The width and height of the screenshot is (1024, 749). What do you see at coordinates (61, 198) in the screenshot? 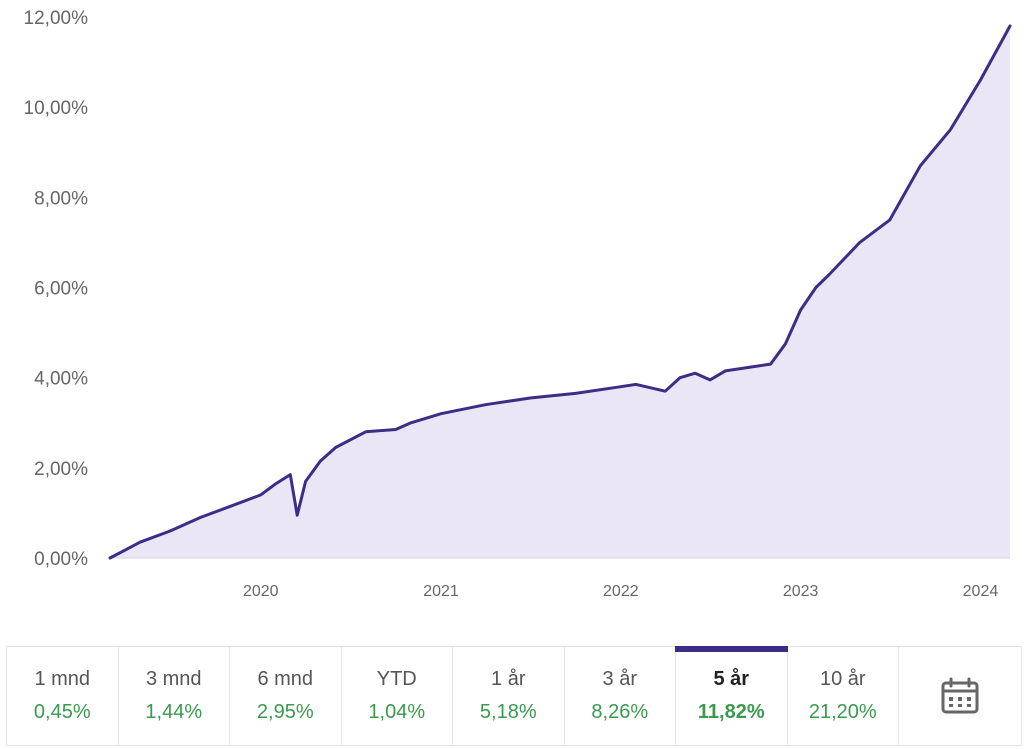
I see `y-tick-label: 8,00%` at bounding box center [61, 198].